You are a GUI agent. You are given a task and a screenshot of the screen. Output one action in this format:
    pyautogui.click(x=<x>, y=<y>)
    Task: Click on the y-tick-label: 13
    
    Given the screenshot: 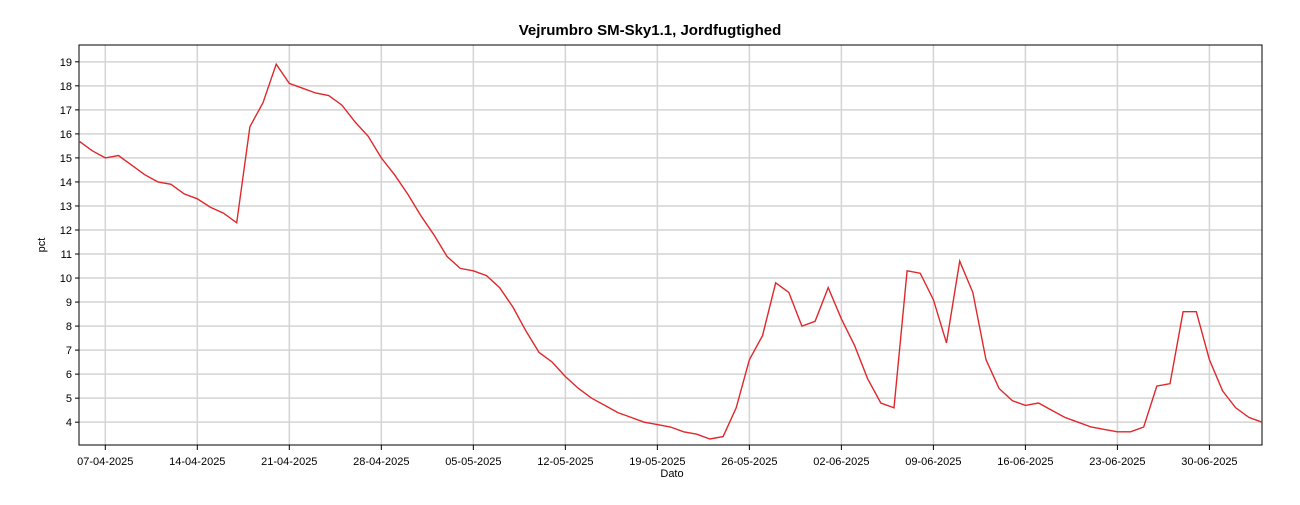 What is the action you would take?
    pyautogui.click(x=66, y=207)
    